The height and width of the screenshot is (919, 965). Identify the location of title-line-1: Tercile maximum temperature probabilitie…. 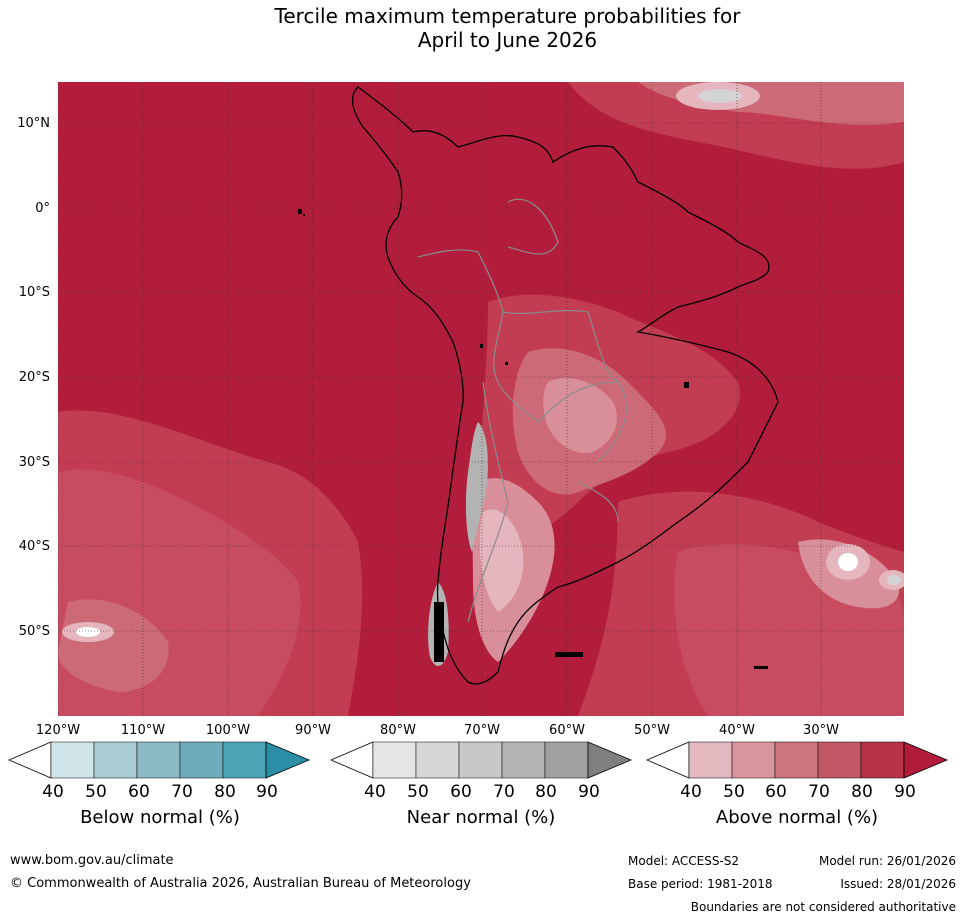
(507, 16).